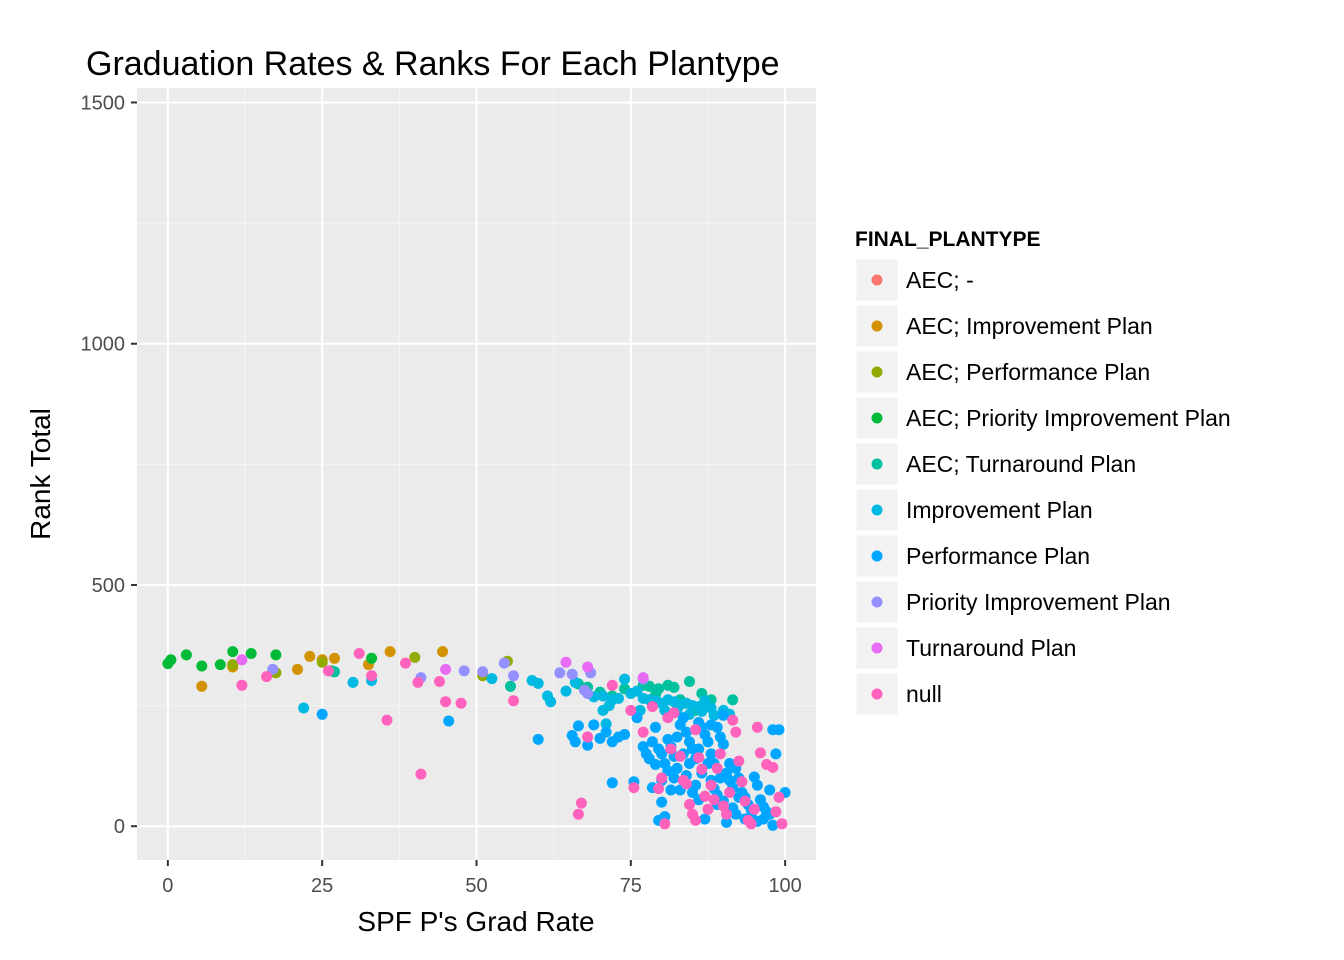 The height and width of the screenshot is (960, 1344). I want to click on legend-label: Performance Plan, so click(998, 556).